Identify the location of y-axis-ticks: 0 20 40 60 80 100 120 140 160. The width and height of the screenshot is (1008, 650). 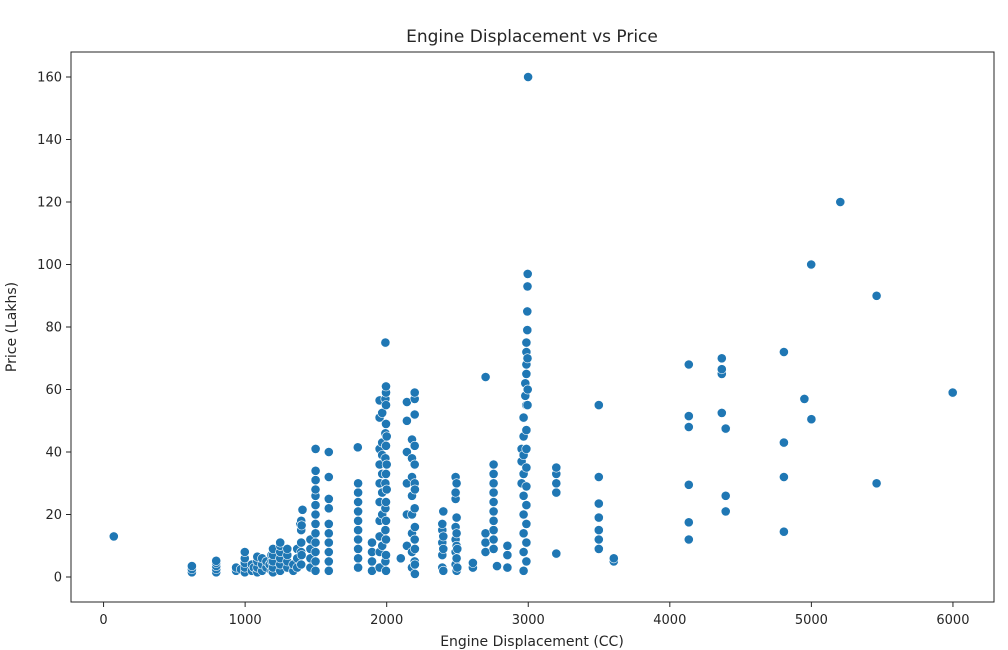
(54, 328).